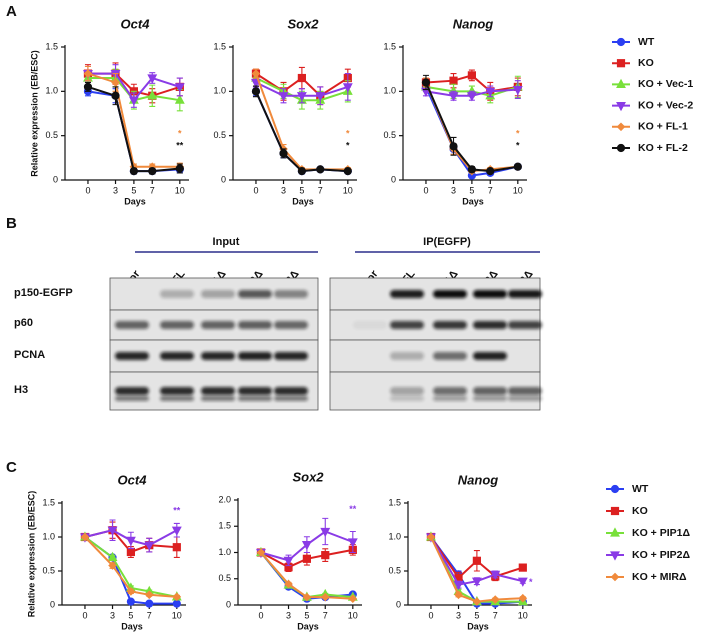  I want to click on y-tick-label: 1.5, so click(394, 502).